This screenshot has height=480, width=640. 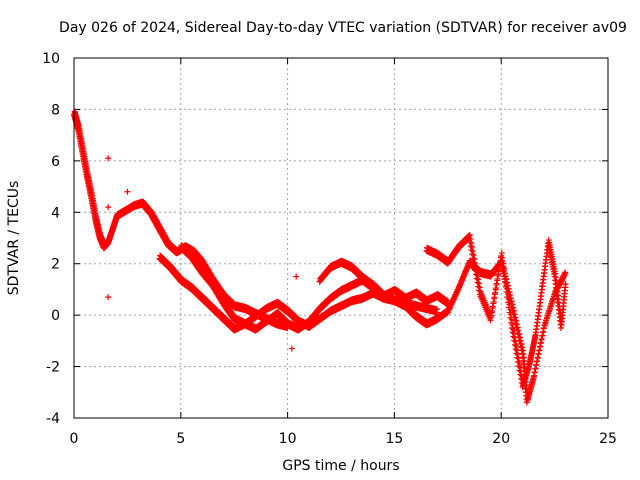 I want to click on y-tick-label: 2, so click(x=55, y=265).